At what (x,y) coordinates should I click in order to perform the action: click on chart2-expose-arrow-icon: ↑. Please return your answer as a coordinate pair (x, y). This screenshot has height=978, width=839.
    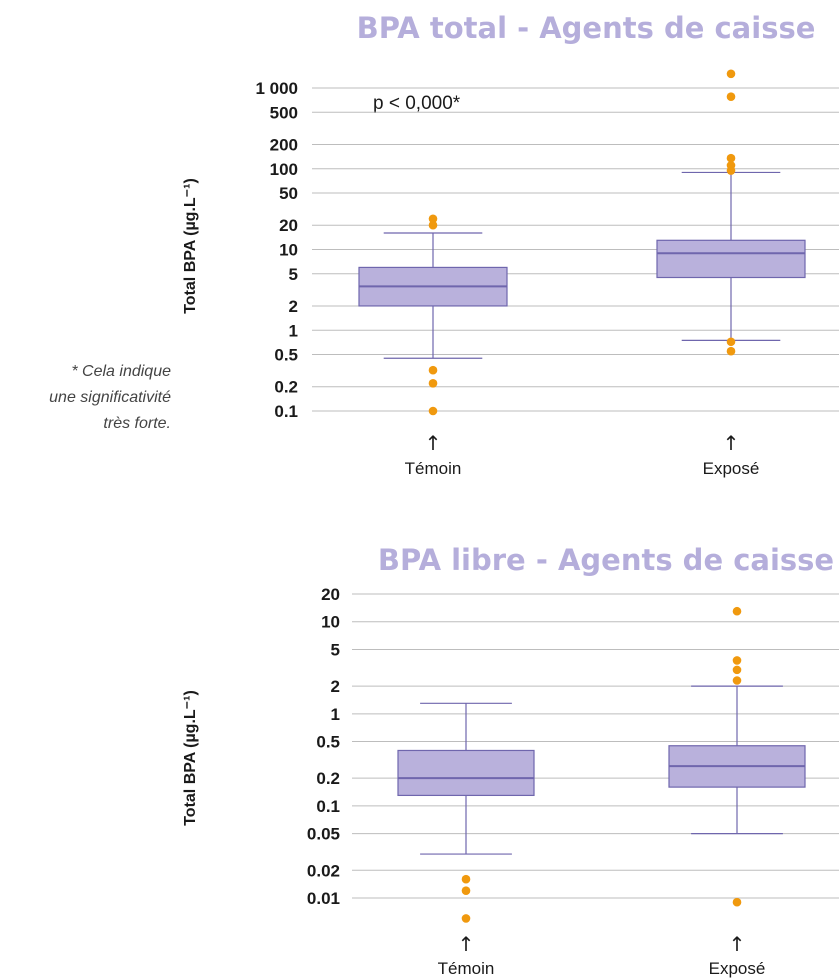
    Looking at the image, I should click on (737, 944).